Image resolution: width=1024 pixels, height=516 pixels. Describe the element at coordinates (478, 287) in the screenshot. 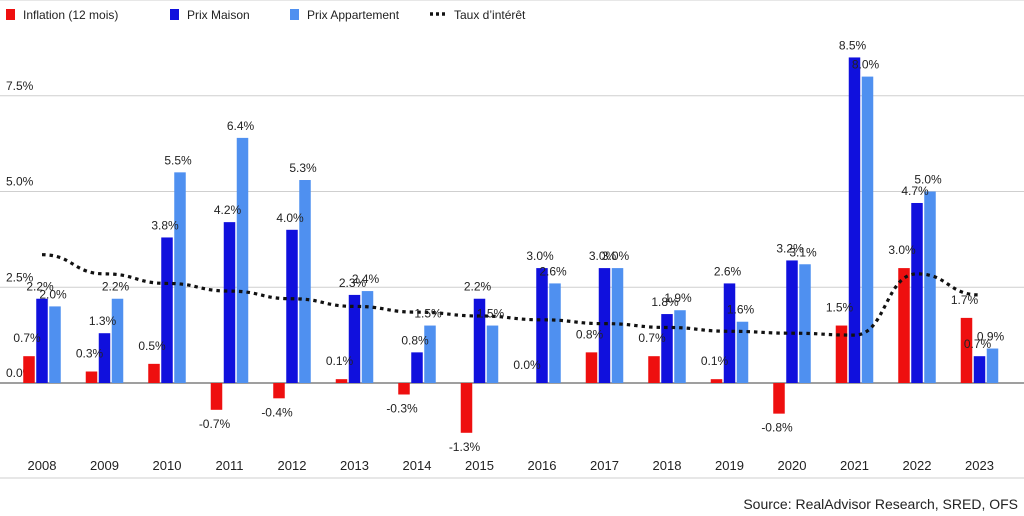

I see `data-label: 2.2%` at that location.